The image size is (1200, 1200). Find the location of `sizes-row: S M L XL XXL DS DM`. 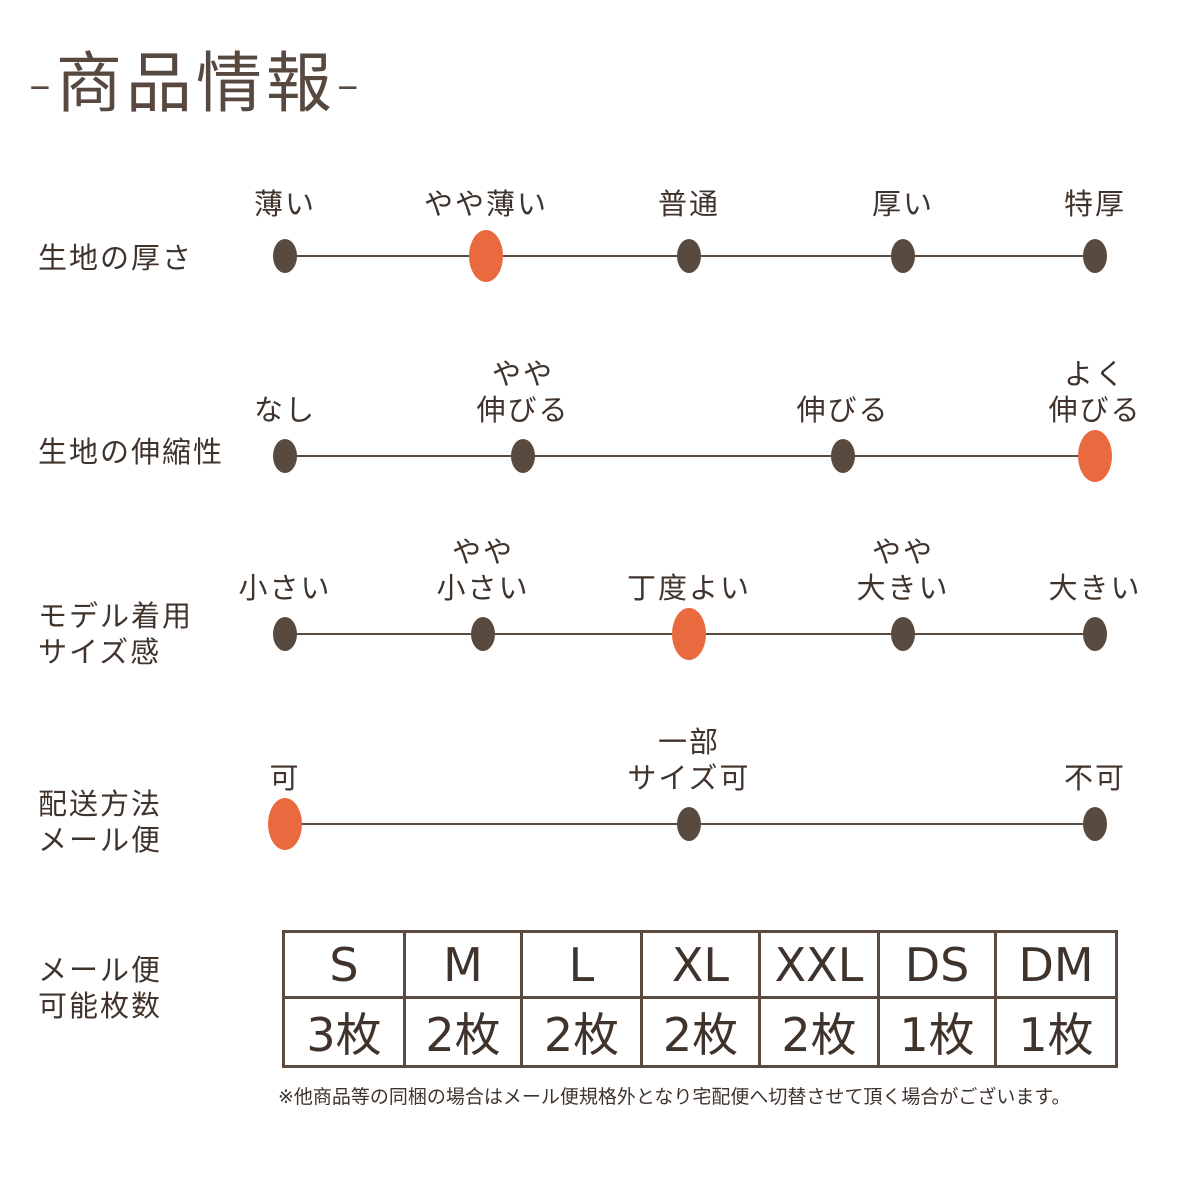

sizes-row: S M L XL XXL DS DM is located at coordinates (700, 964).